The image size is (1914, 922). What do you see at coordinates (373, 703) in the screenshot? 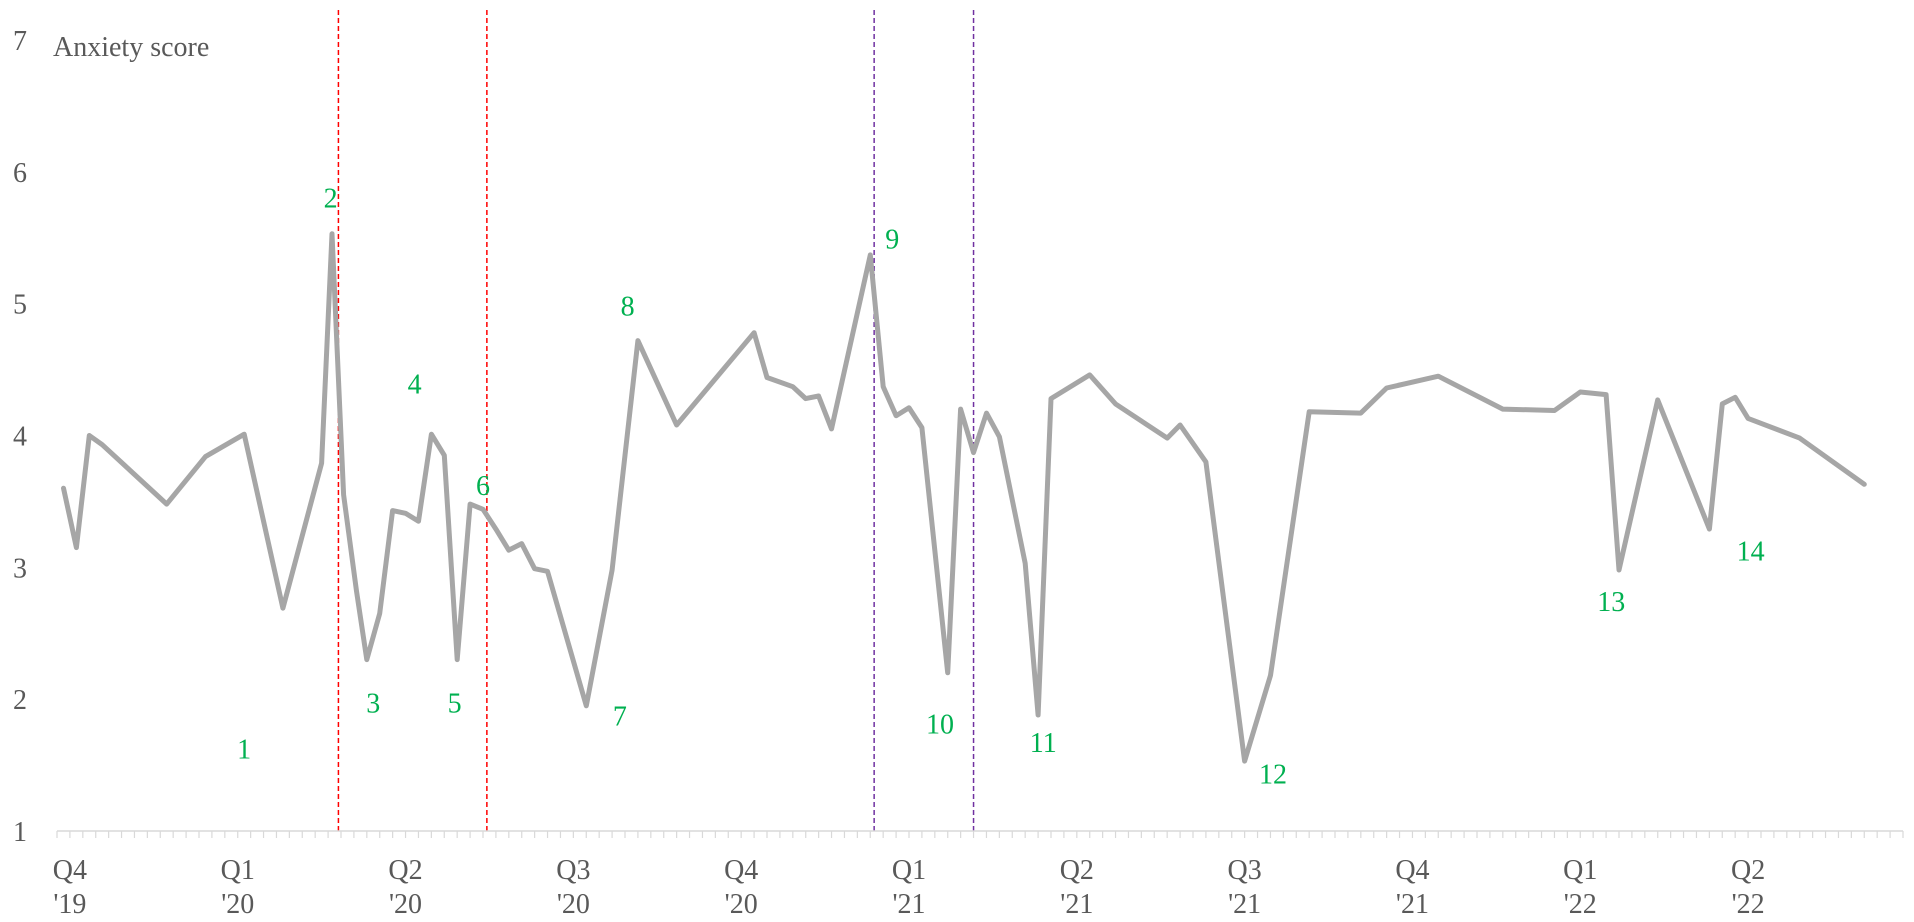
I see `annotation-label: 3` at bounding box center [373, 703].